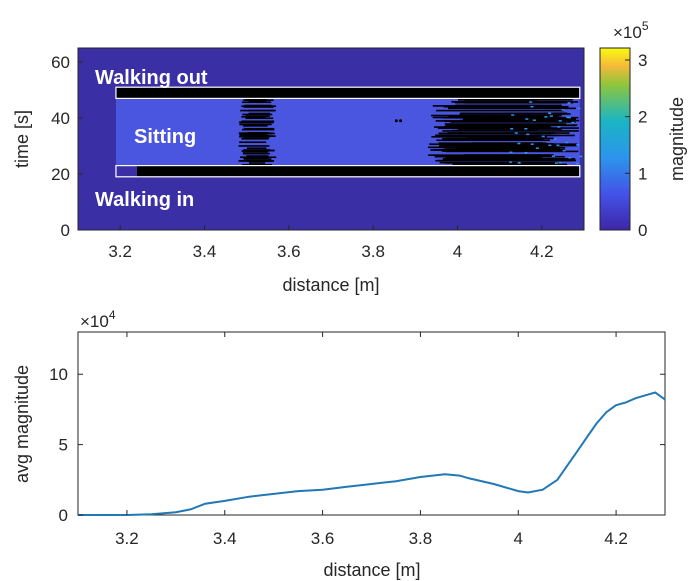 The image size is (692, 581). Describe the element at coordinates (94, 321) in the screenshot. I see `line-multiplier-base: ×10` at that location.